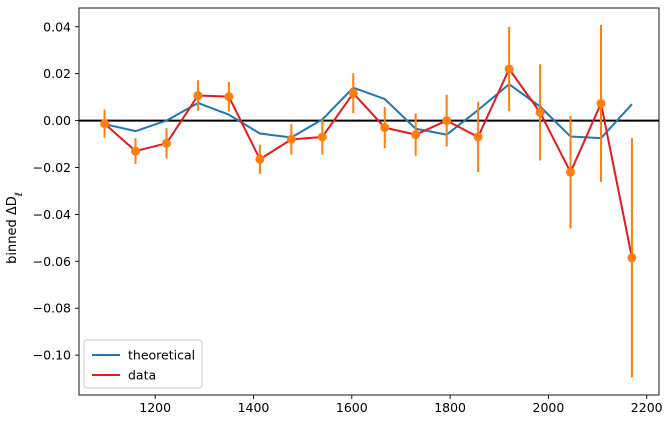 Image resolution: width=669 pixels, height=425 pixels. I want to click on y-tick-label: −0.08, so click(52, 308).